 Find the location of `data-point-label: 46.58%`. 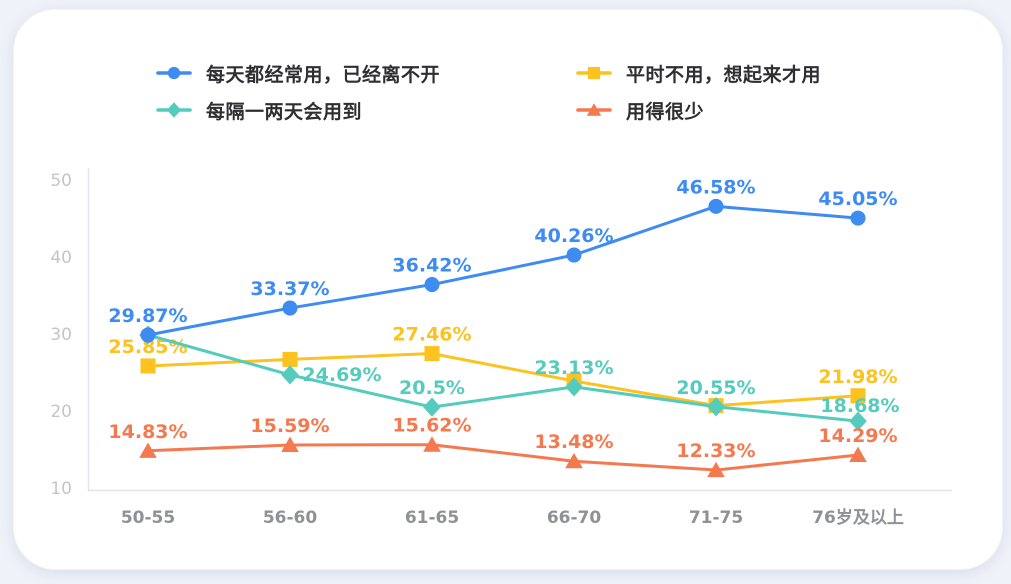

data-point-label: 46.58% is located at coordinates (715, 187).